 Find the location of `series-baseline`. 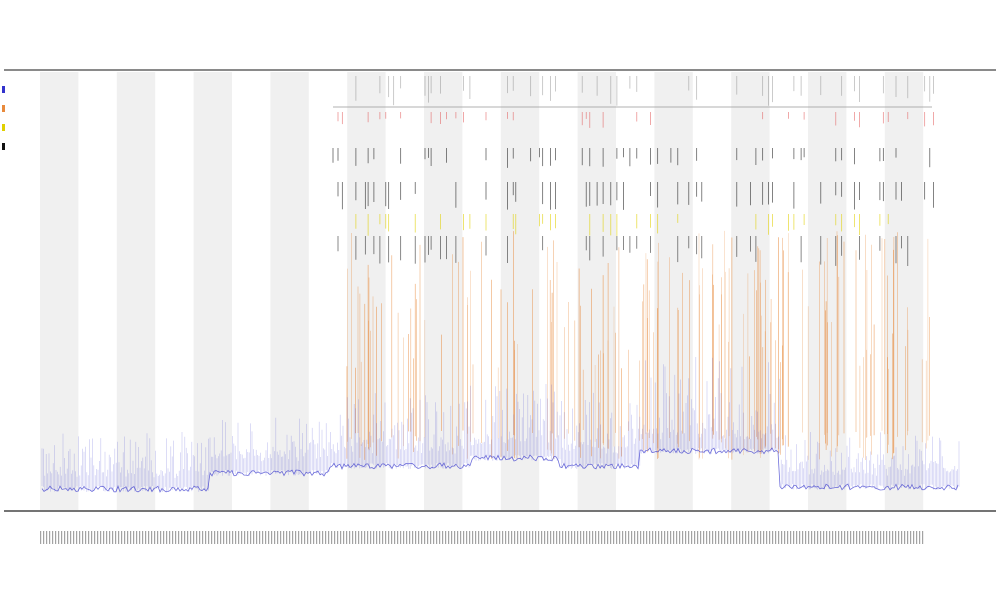

series-baseline is located at coordinates (500, 470).